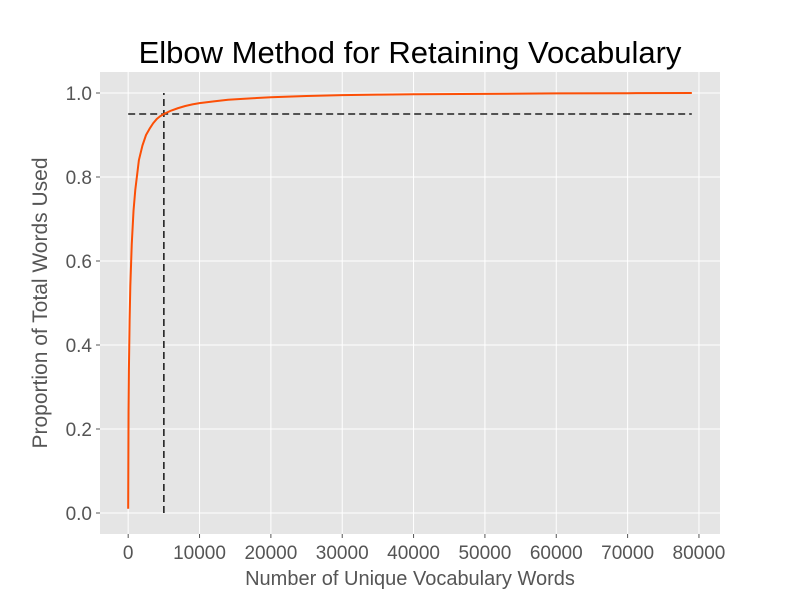  Describe the element at coordinates (342, 553) in the screenshot. I see `x-tick-label: 30000` at that location.